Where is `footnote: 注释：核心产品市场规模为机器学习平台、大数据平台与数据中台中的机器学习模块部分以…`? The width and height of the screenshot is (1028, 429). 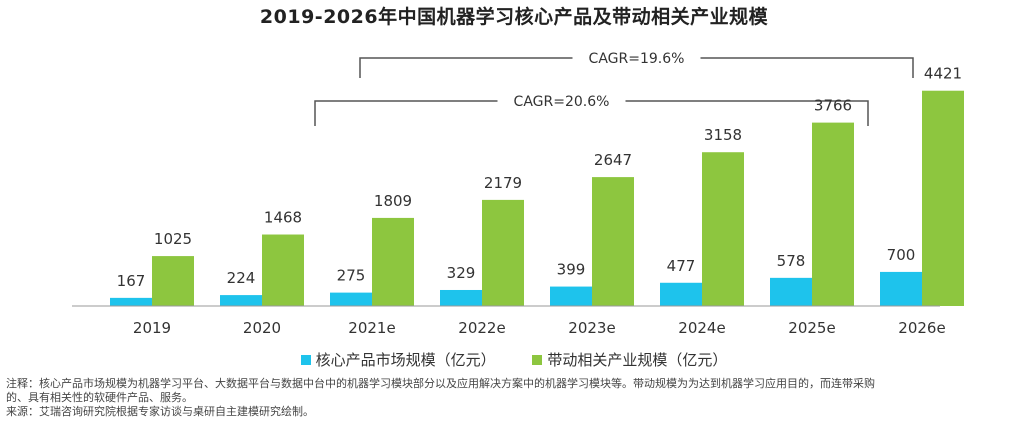 footnote: 注释：核心产品市场规模为机器学习平台、大数据平台与数据中台中的机器学习模块部分以… is located at coordinates (513, 398).